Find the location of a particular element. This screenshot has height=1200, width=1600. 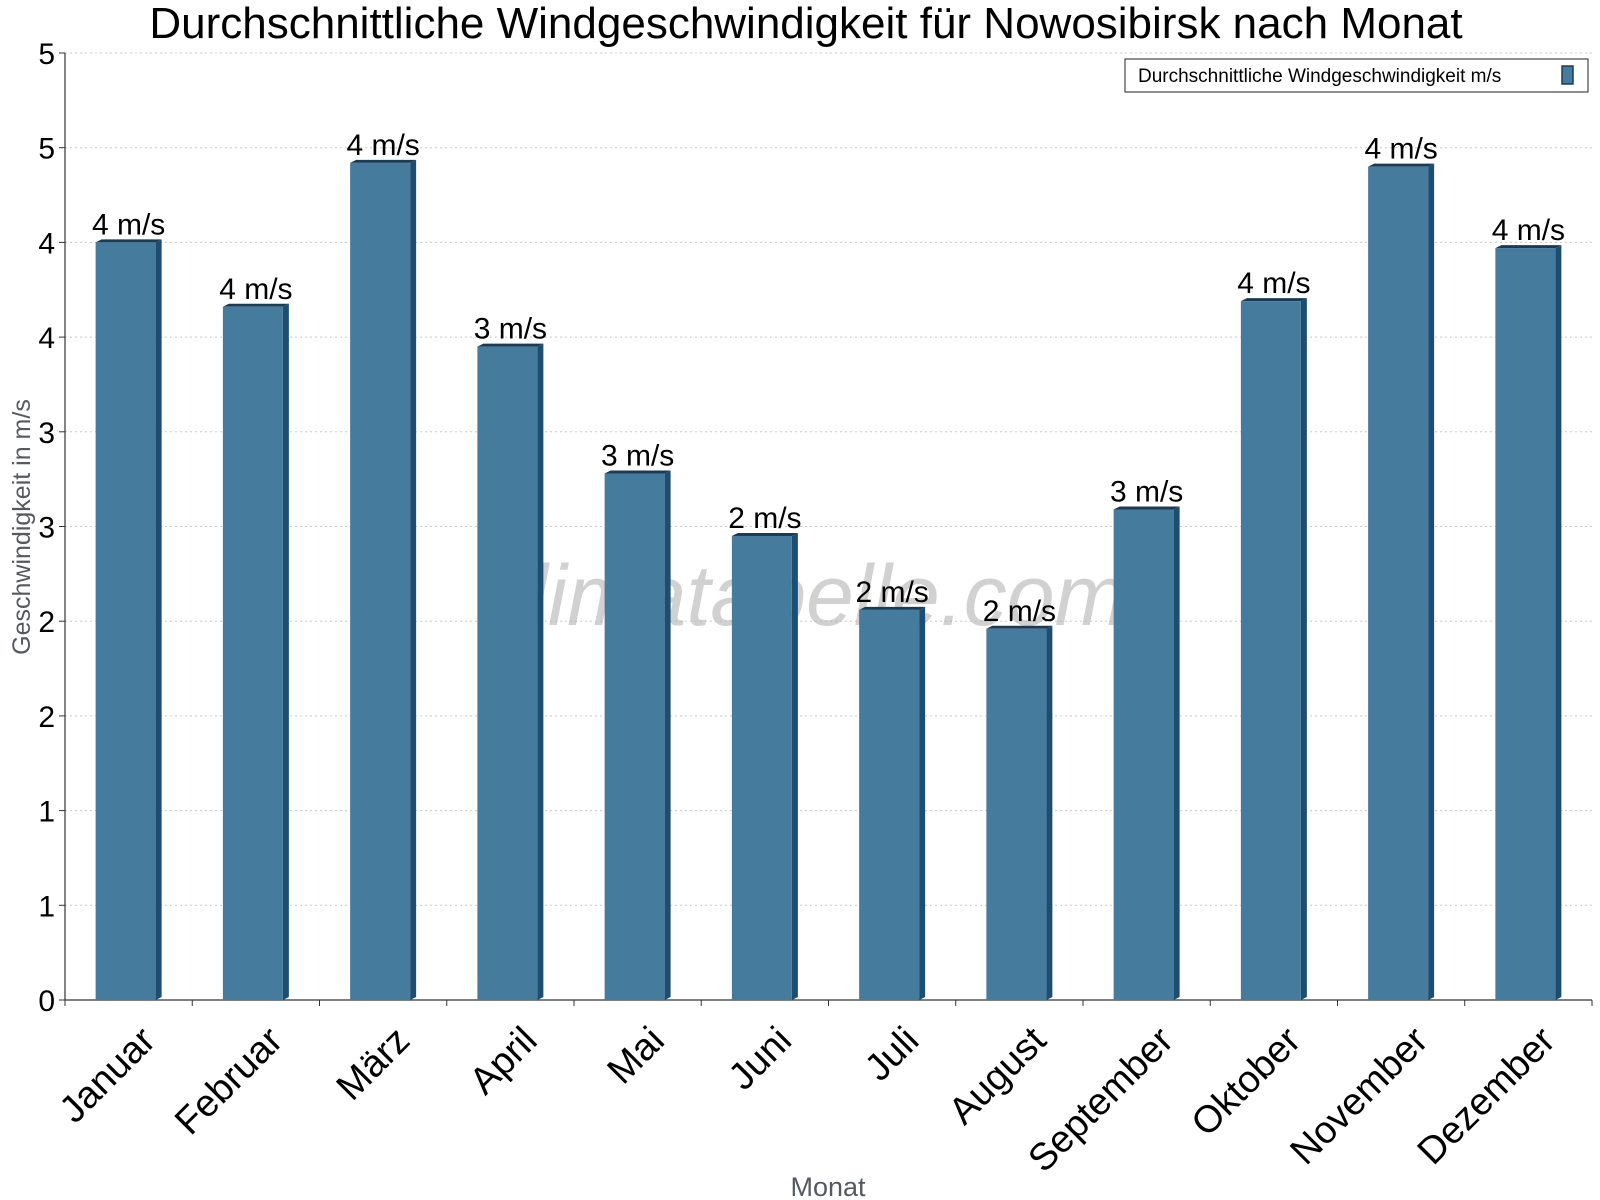

legend-swatch is located at coordinates (1567, 75).